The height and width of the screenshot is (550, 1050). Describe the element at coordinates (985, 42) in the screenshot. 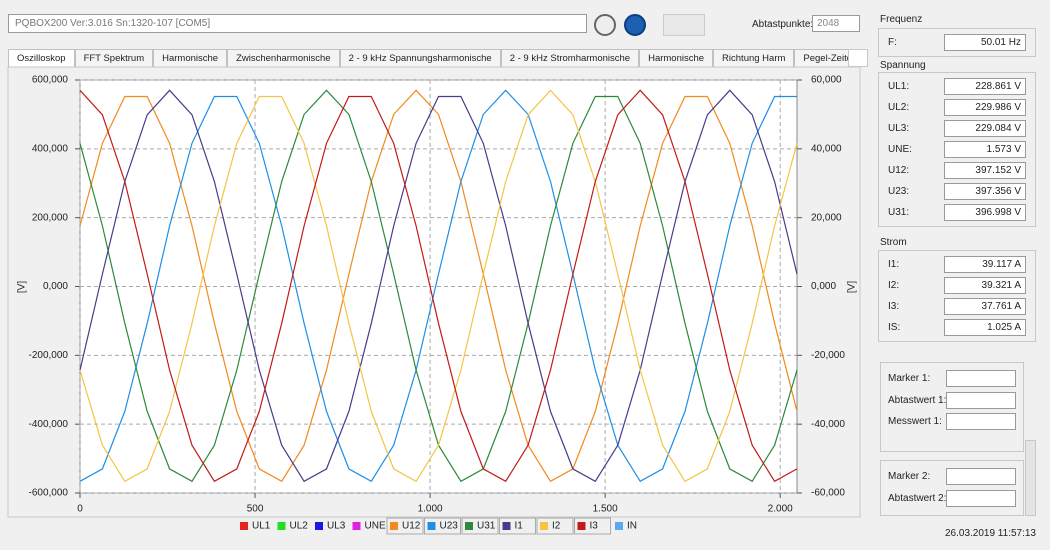

I see `value-field: 50.01 Hz` at that location.